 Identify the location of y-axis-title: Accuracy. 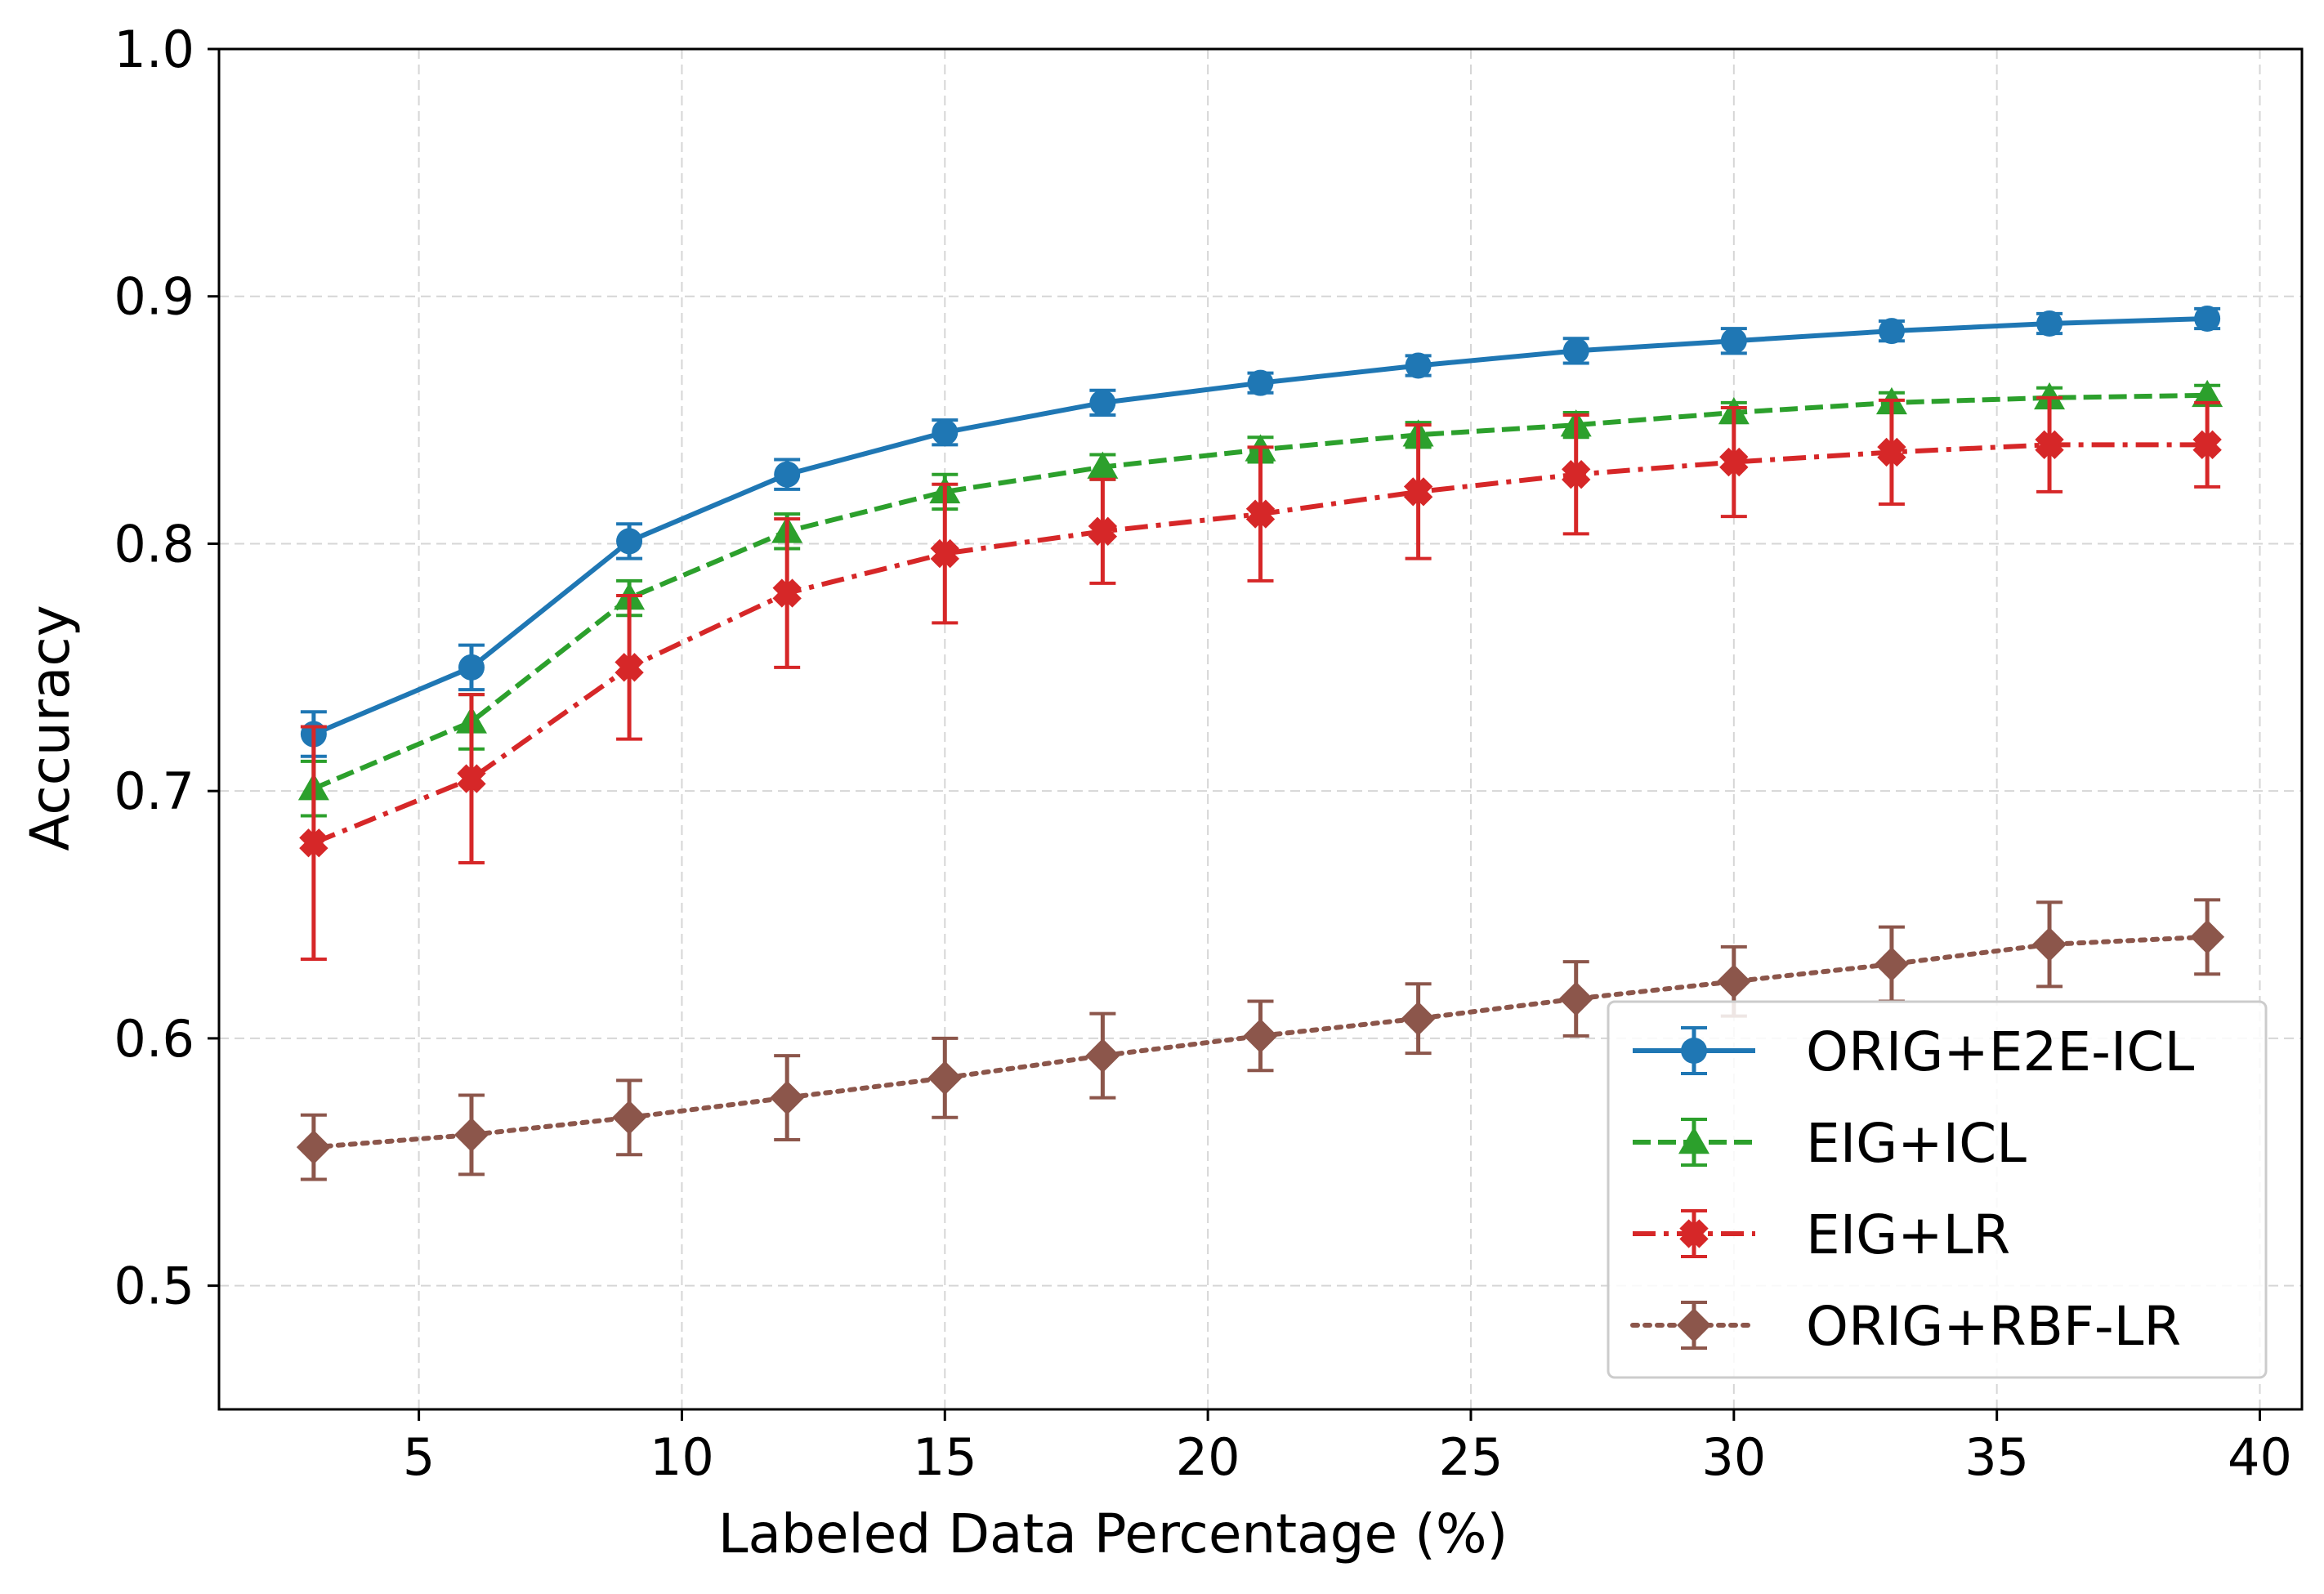
(50, 728).